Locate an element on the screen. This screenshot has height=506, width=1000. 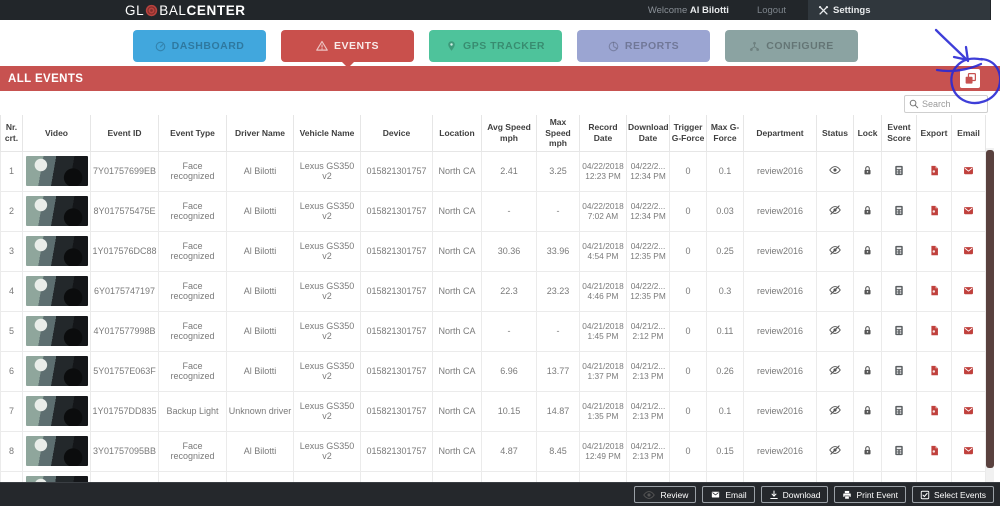
nav-tab-reports: REPORTS is located at coordinates (643, 46).